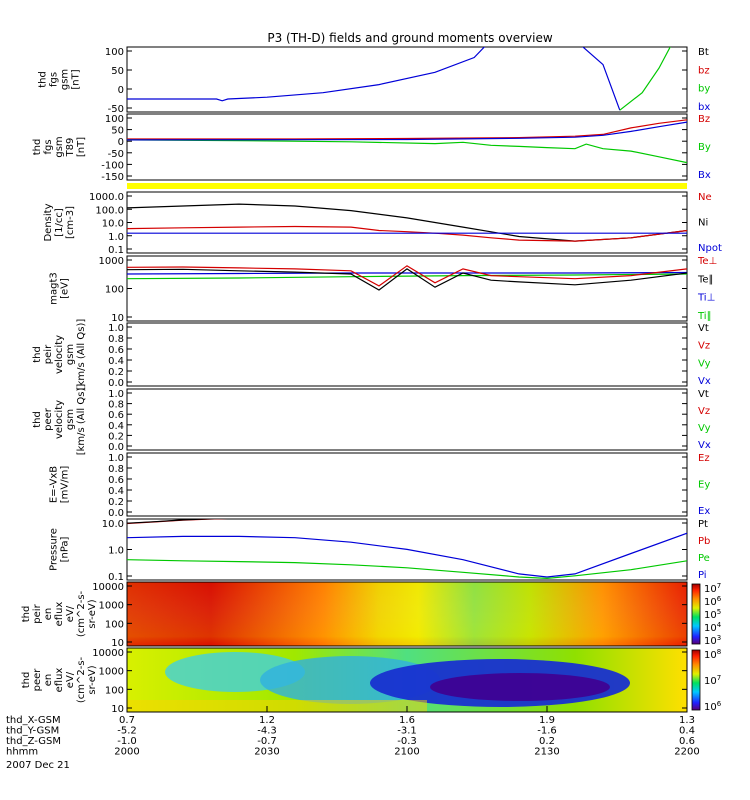  I want to click on x-tick-label: 0.2, so click(547, 741).